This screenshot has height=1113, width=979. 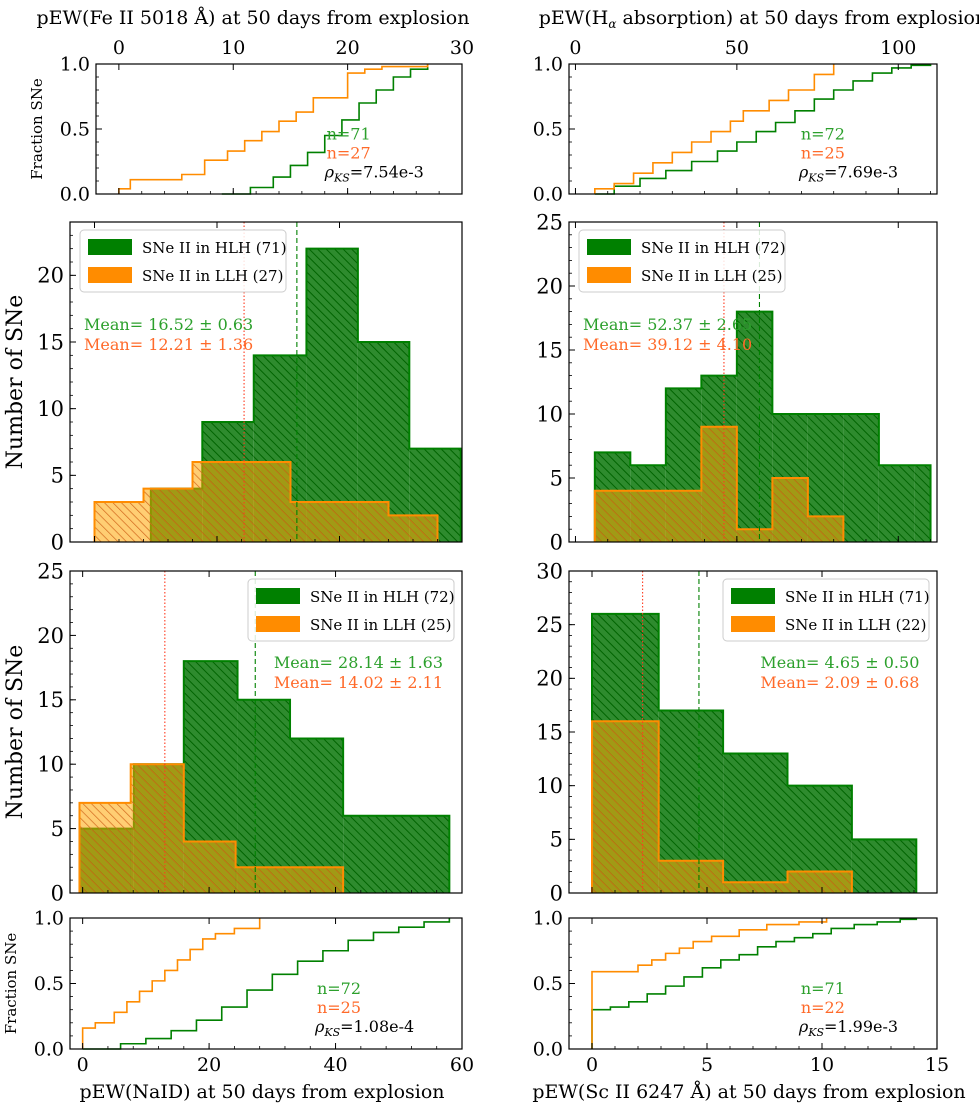 What do you see at coordinates (823, 1007) in the screenshot?
I see `n-llh-label: n=22` at bounding box center [823, 1007].